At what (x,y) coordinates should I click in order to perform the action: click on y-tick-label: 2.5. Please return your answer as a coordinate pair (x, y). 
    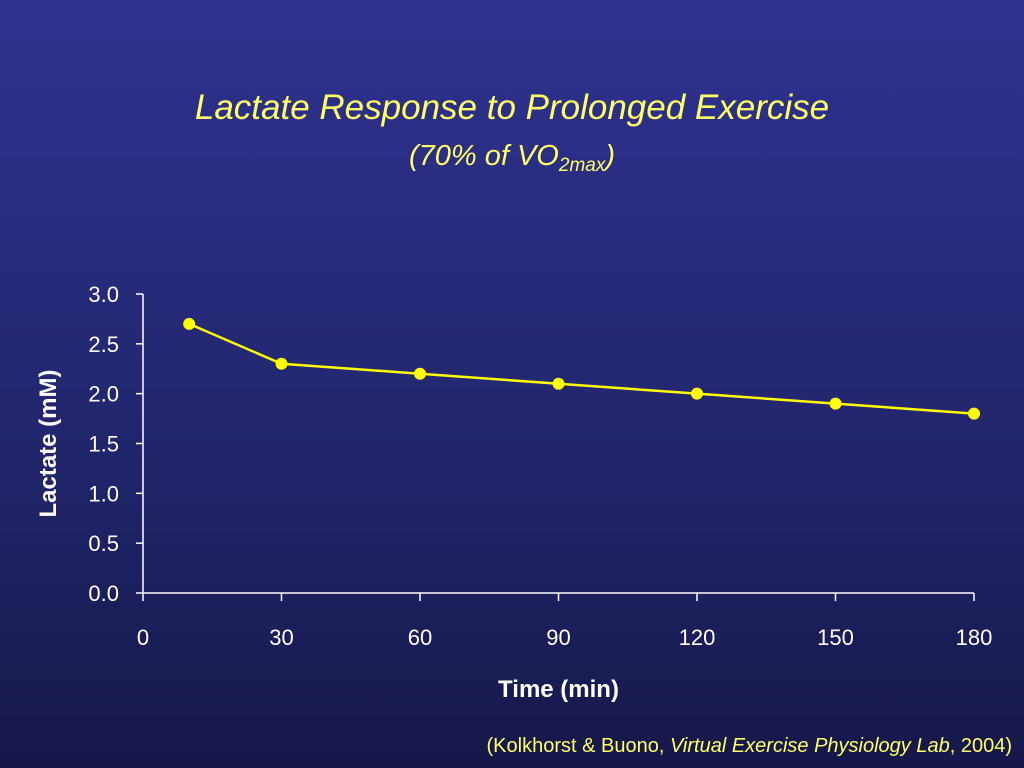
    Looking at the image, I should click on (103, 344).